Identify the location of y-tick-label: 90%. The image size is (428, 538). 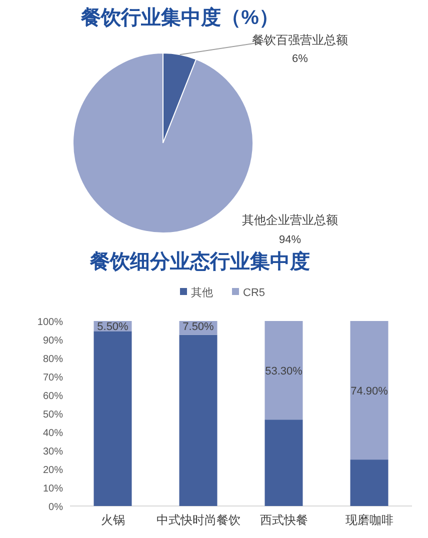
(53, 341).